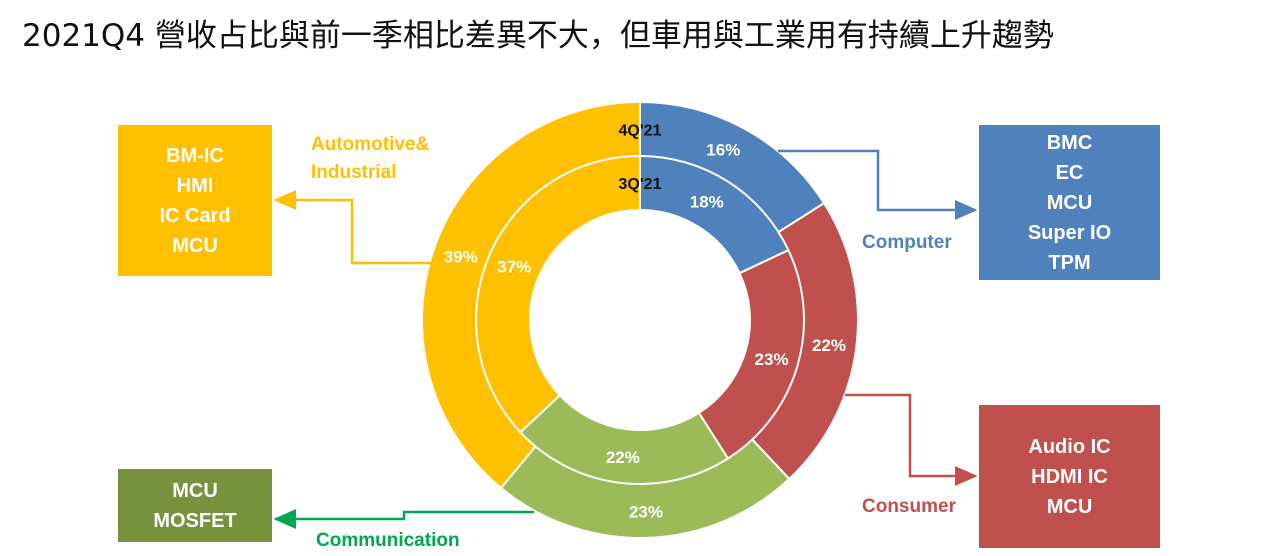 This screenshot has height=556, width=1282. I want to click on consumer-product: MCU, so click(1069, 506).